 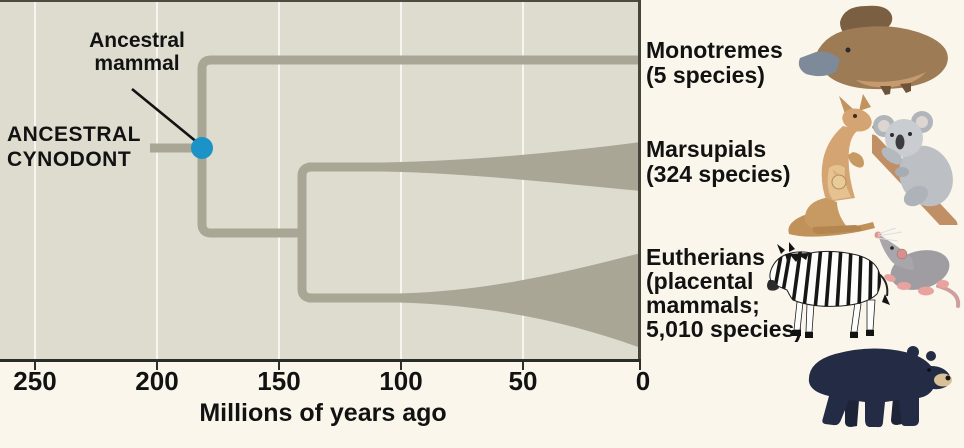 What do you see at coordinates (917, 268) in the screenshot?
I see `shrew-icon` at bounding box center [917, 268].